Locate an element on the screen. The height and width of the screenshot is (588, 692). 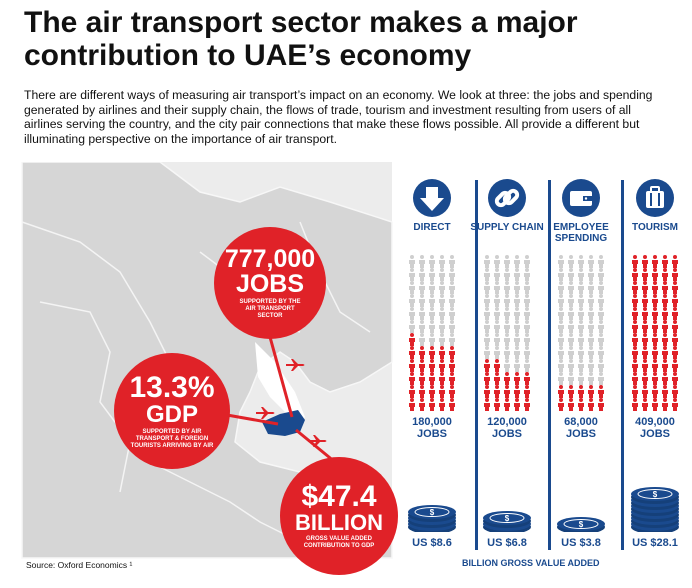
jobs-count: 409,000 JOBS is located at coordinates (655, 428).